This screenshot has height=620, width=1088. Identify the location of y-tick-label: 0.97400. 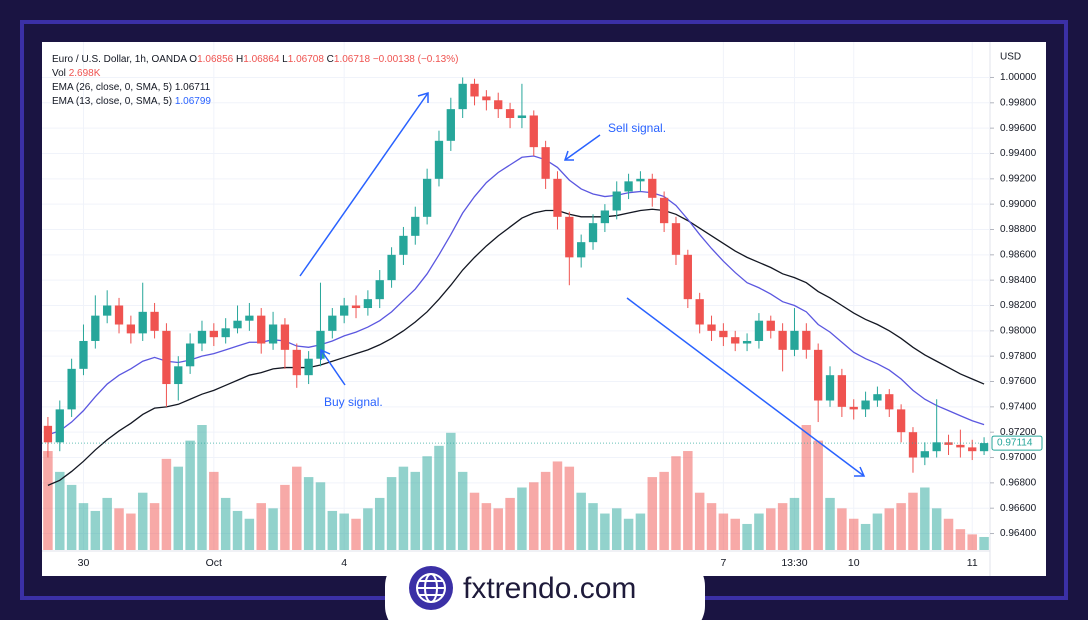
(1018, 406).